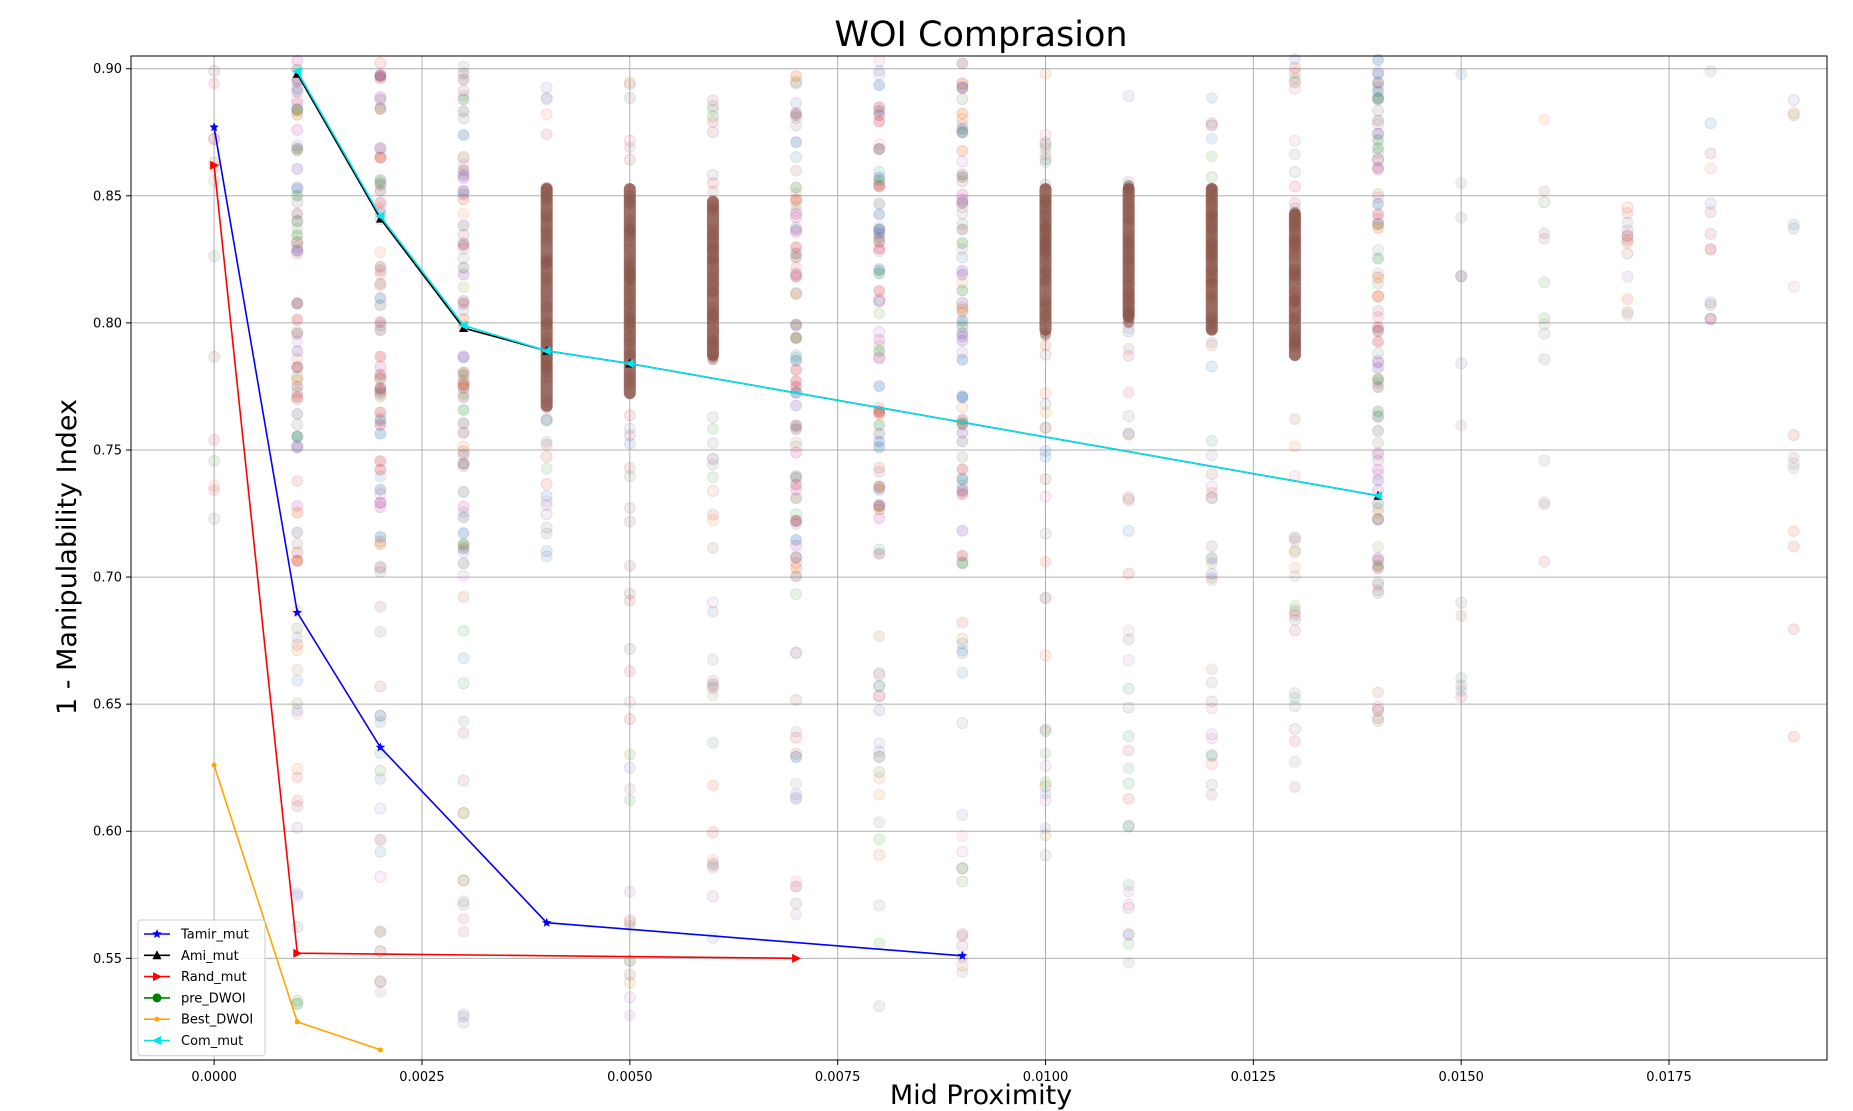  Describe the element at coordinates (1461, 1077) in the screenshot. I see `x-tick-label: 0.0150` at that location.